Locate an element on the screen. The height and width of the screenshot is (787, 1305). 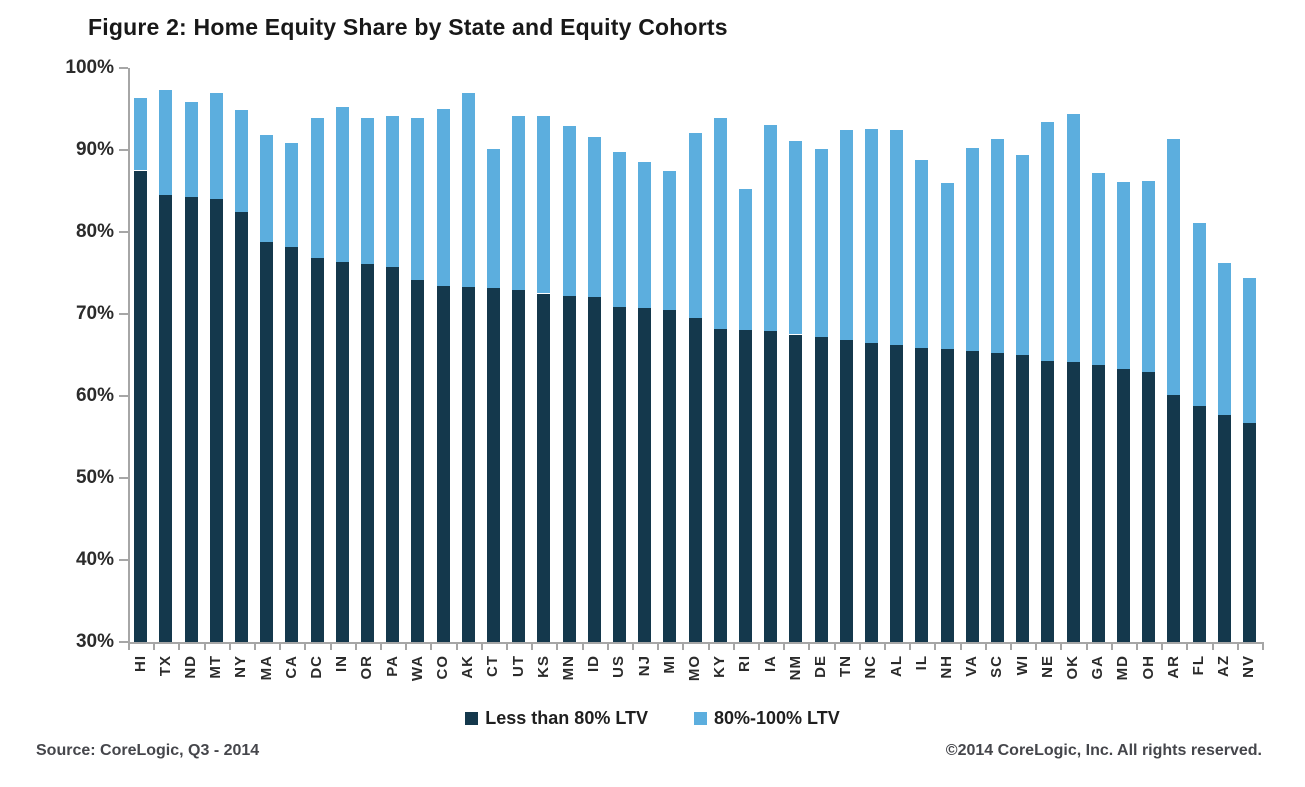
x-axis-category-label: IL is located at coordinates (921, 663).